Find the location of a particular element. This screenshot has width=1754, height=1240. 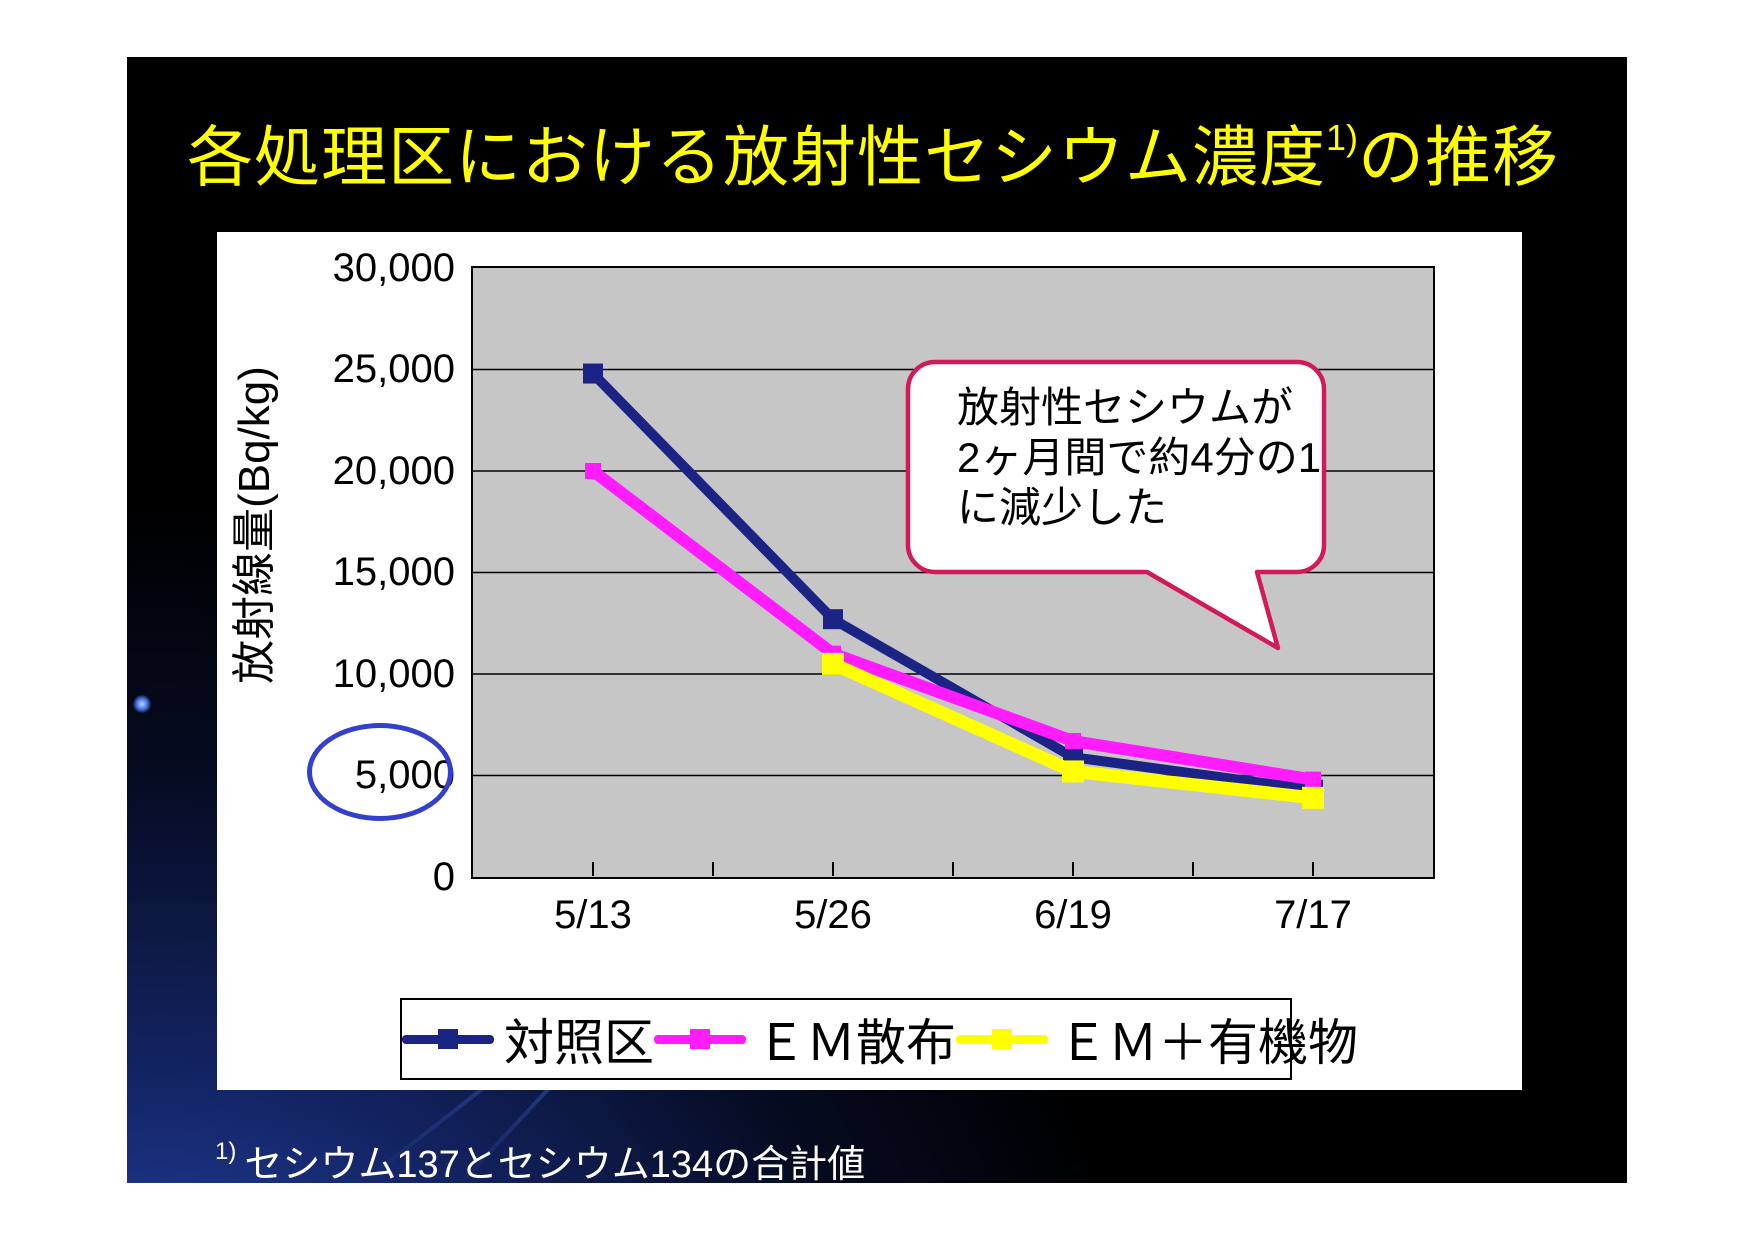

title-superscript: 1) is located at coordinates (1342, 137).